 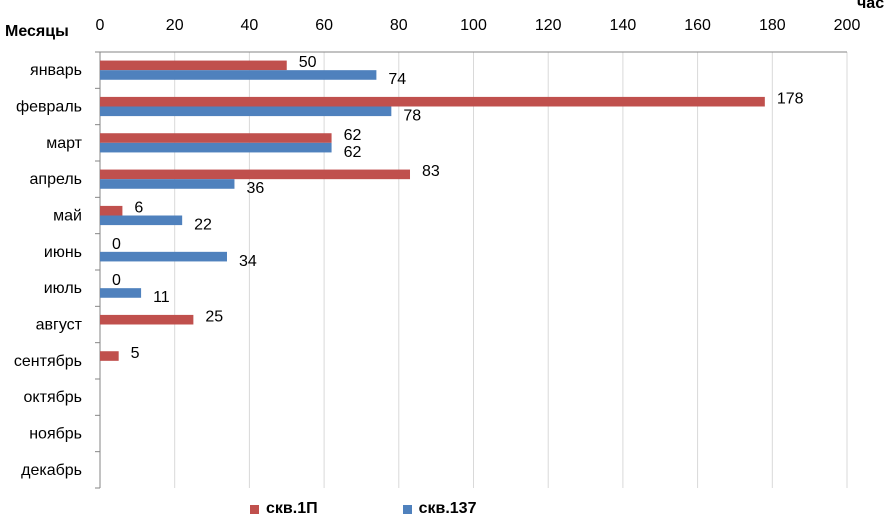 I want to click on x-tick-label: 20, so click(x=175, y=25).